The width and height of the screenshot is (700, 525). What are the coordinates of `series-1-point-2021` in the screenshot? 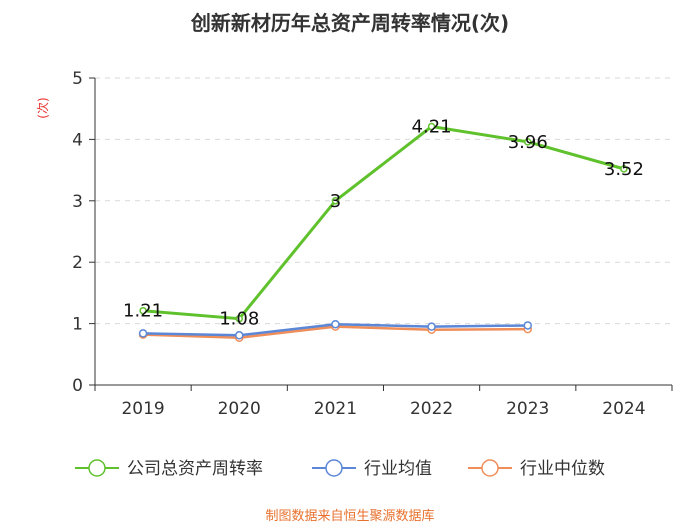 It's located at (335, 324).